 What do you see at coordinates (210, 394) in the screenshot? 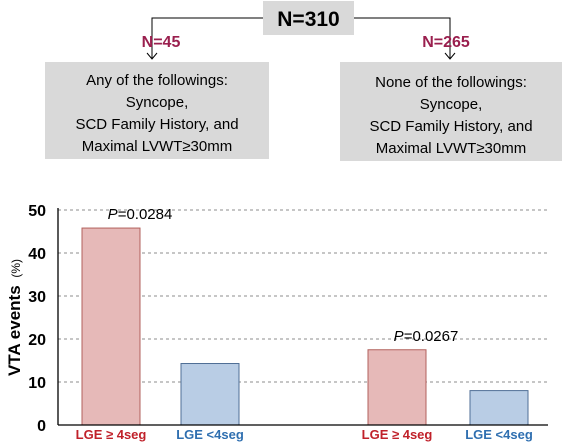
I see `bar-group-1-lge-low` at bounding box center [210, 394].